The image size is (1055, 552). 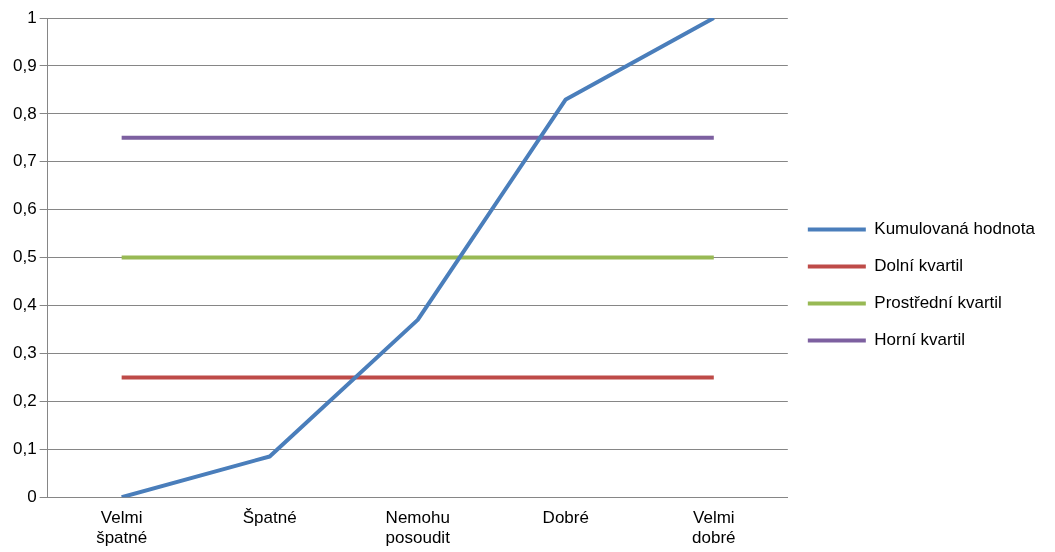 What do you see at coordinates (32, 17) in the screenshot?
I see `y-tick-label: 1` at bounding box center [32, 17].